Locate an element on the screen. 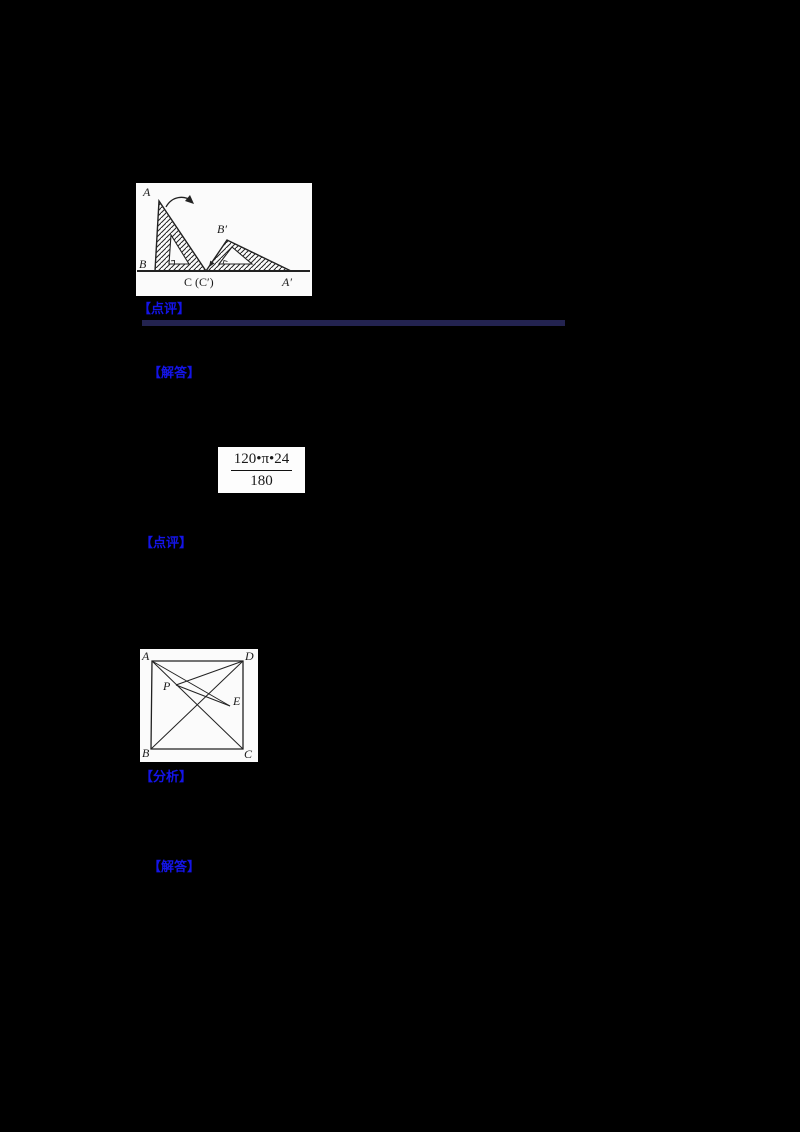  segment-pe is located at coordinates (203, 695).